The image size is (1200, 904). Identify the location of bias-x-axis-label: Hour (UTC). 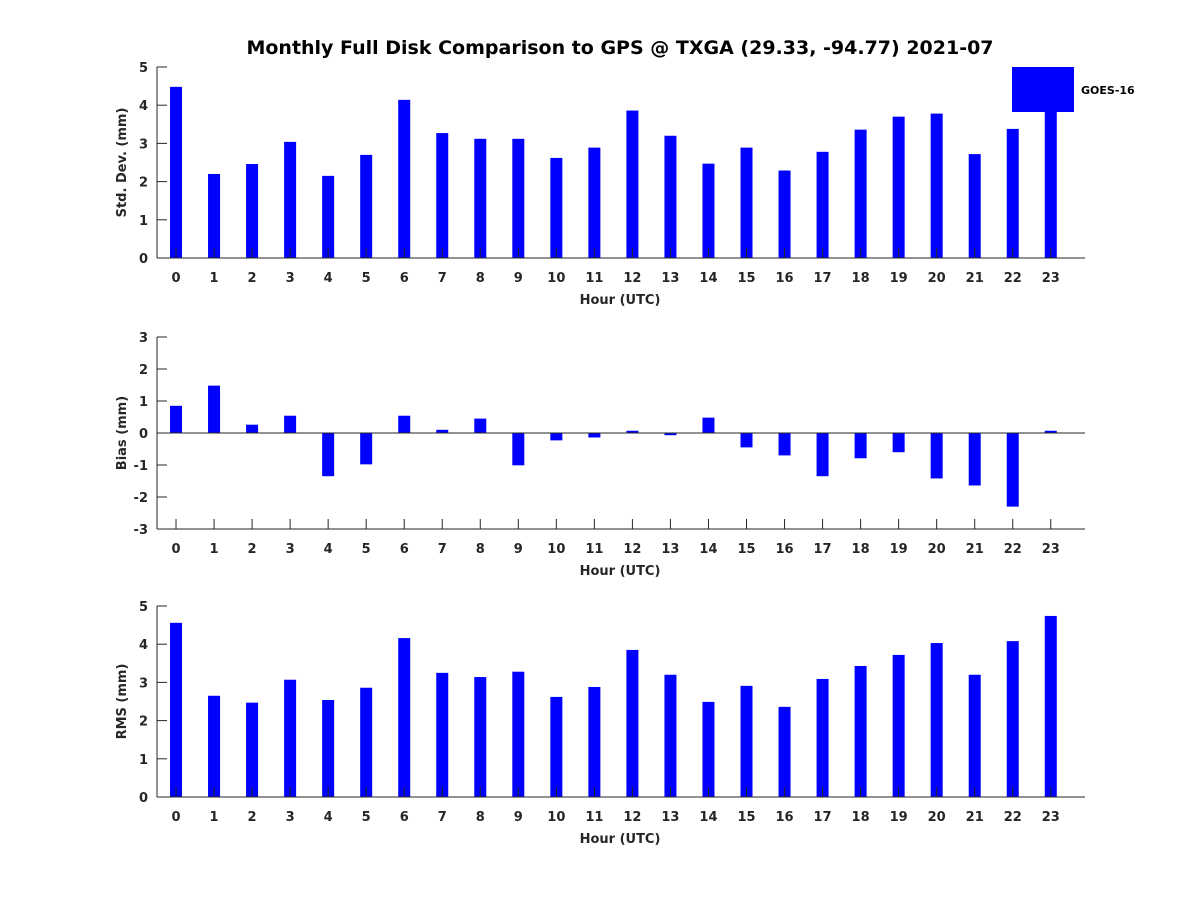
(620, 571).